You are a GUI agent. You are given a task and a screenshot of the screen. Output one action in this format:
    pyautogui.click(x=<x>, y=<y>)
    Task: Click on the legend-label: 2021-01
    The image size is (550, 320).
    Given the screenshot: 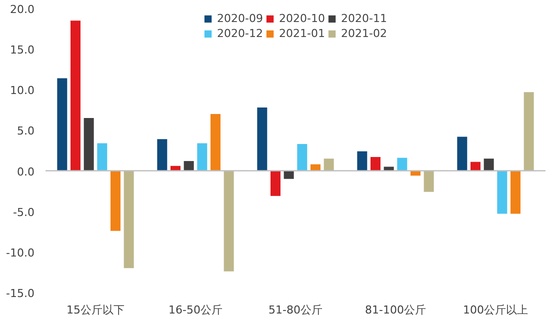 What is the action you would take?
    pyautogui.click(x=302, y=33)
    